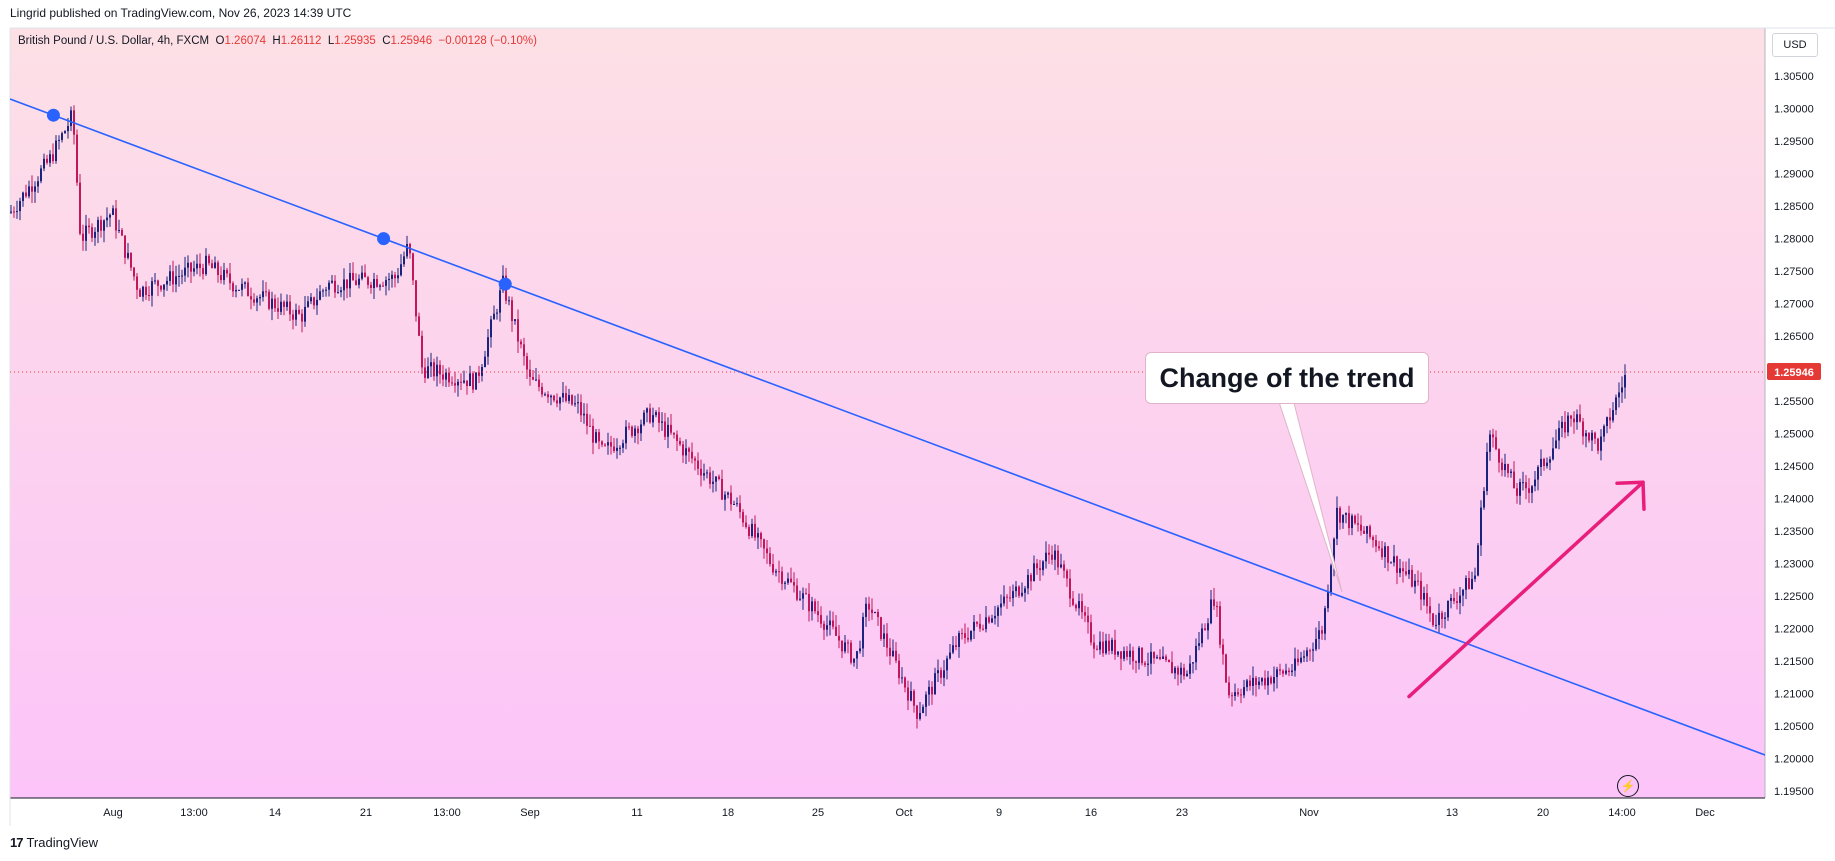 The image size is (1835, 861). What do you see at coordinates (411, 41) in the screenshot?
I see `close-value: 1.25946` at bounding box center [411, 41].